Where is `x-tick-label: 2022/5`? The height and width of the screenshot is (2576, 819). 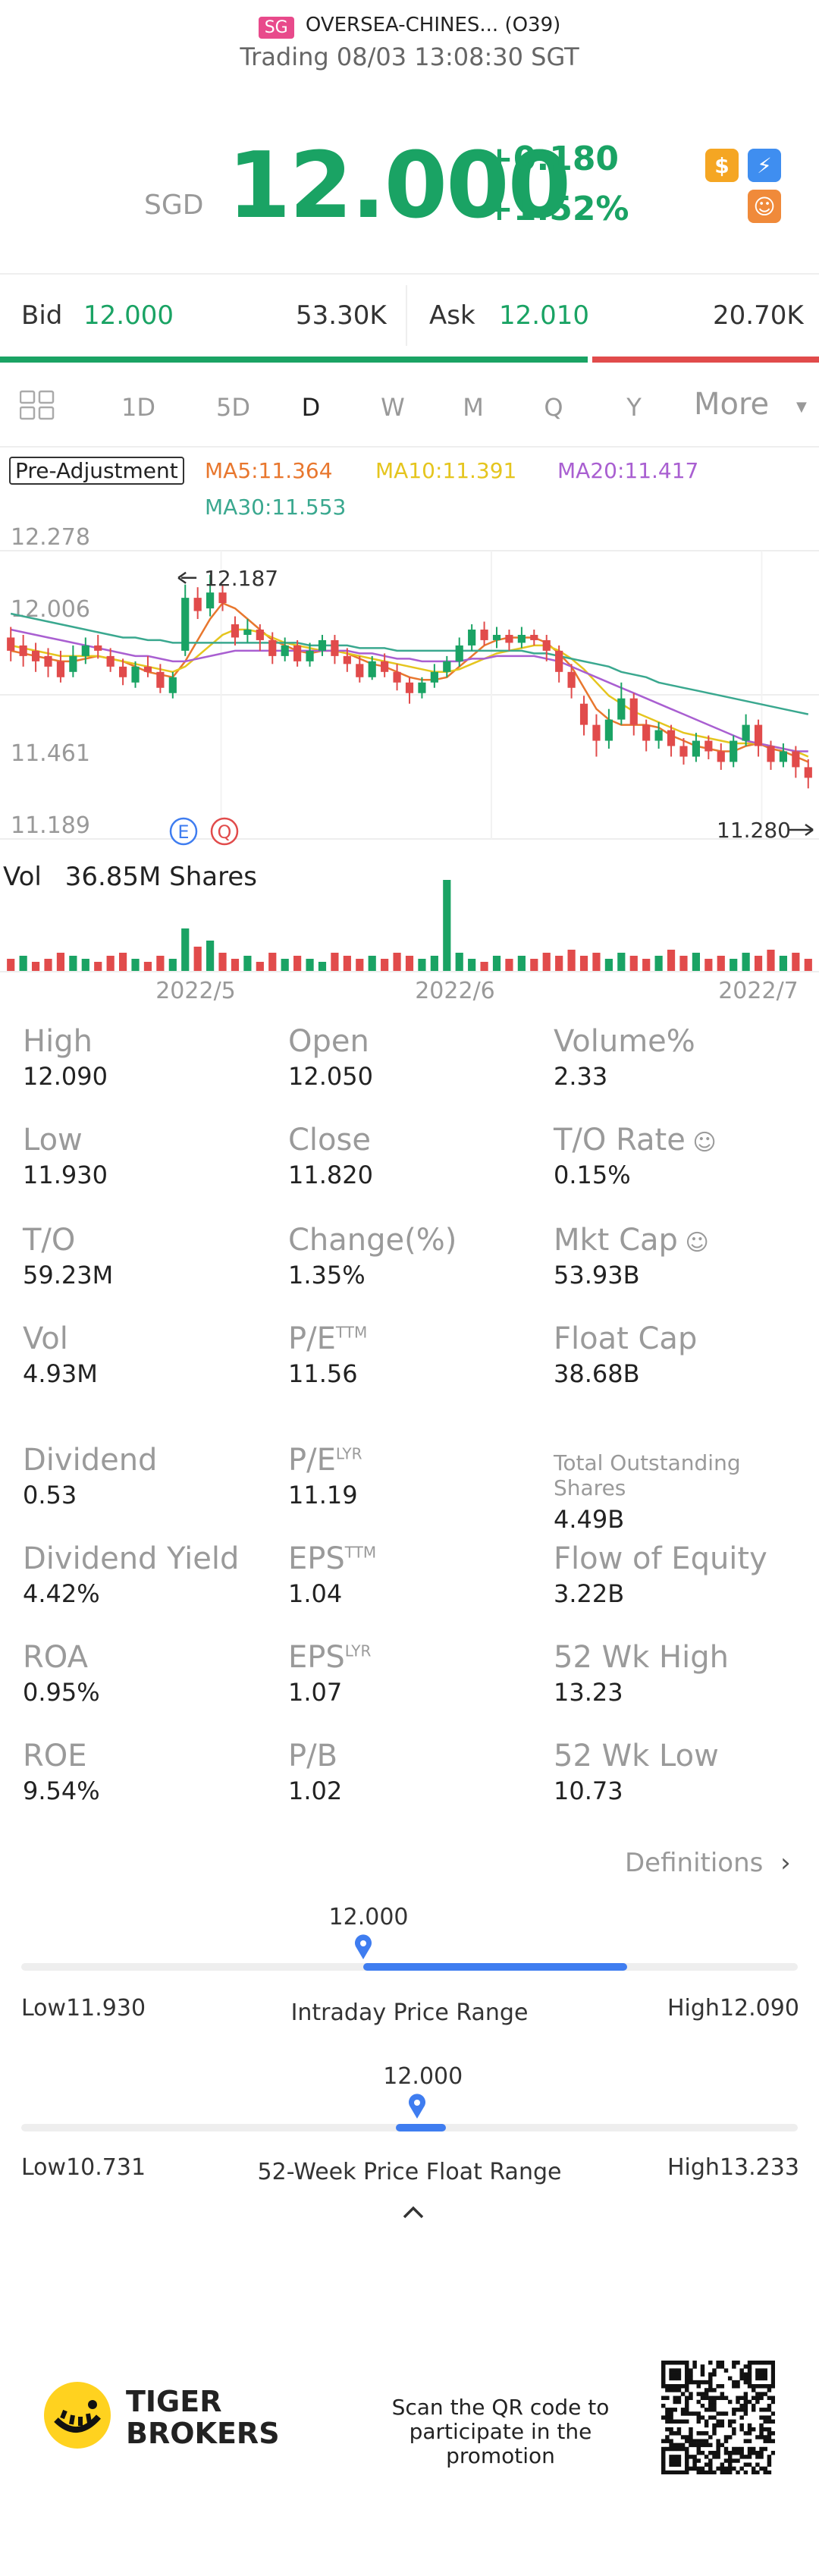 x-tick-label: 2022/5 is located at coordinates (195, 991).